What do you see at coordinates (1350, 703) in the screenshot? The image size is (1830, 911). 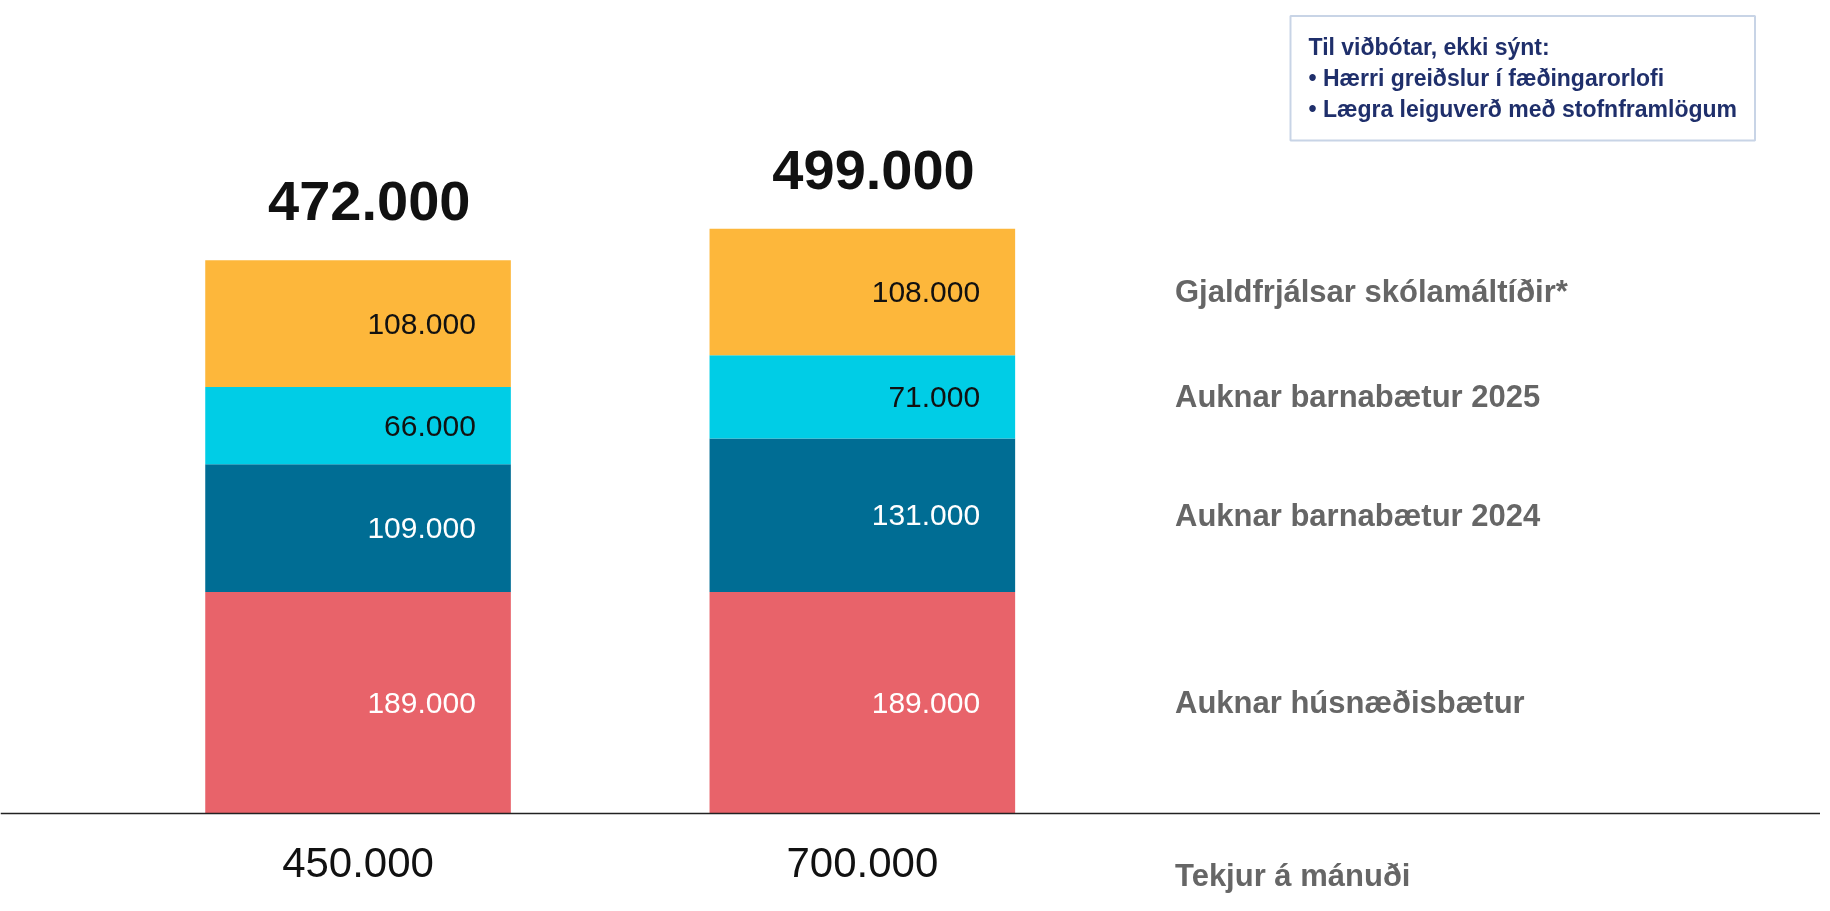 I see `text: Auknar húsnæðisbætur` at bounding box center [1350, 703].